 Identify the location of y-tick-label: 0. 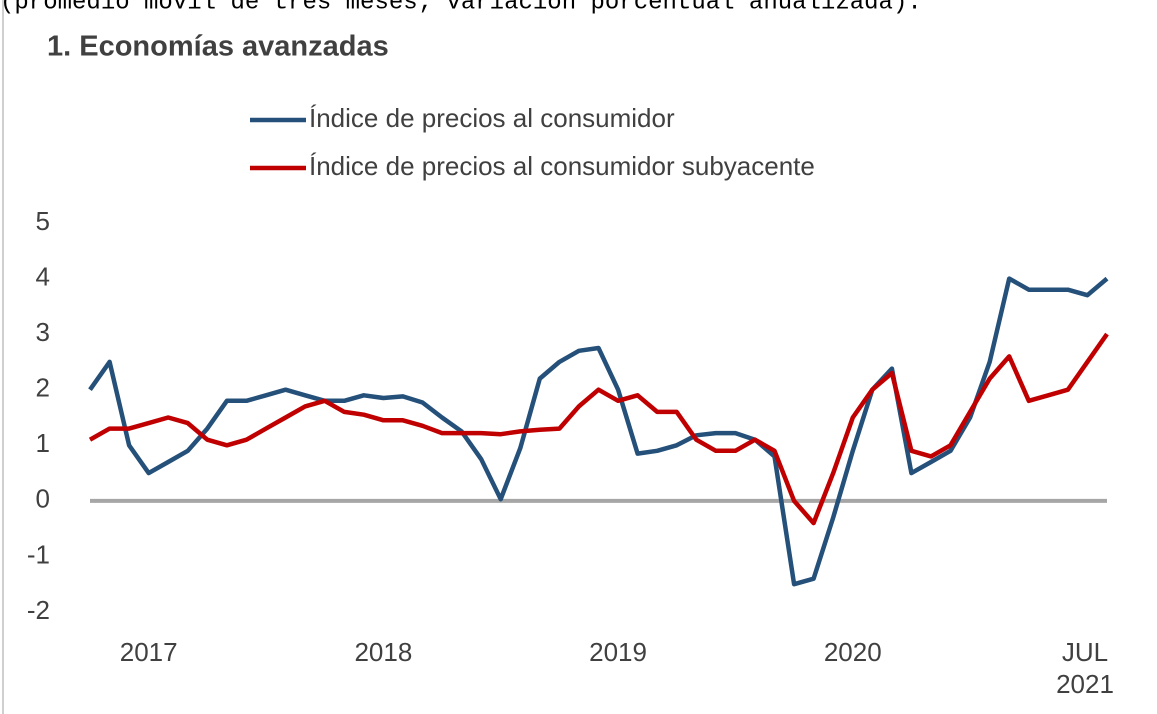
(43, 499).